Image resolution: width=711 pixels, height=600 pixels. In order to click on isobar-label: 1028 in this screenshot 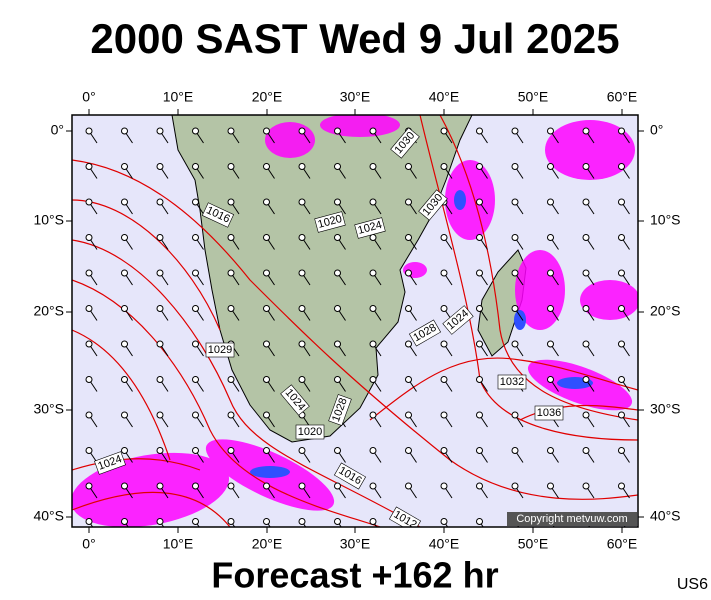, I will do `click(340, 410)`.